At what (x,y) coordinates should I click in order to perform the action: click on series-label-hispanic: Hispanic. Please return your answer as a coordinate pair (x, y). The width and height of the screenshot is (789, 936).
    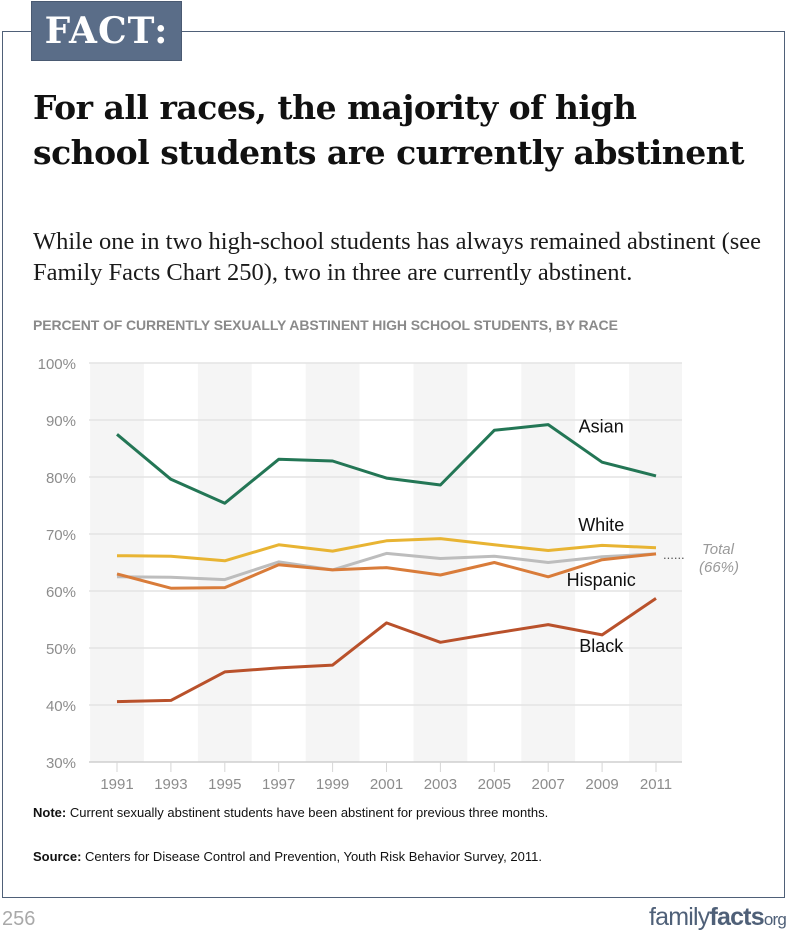
    Looking at the image, I should click on (601, 580).